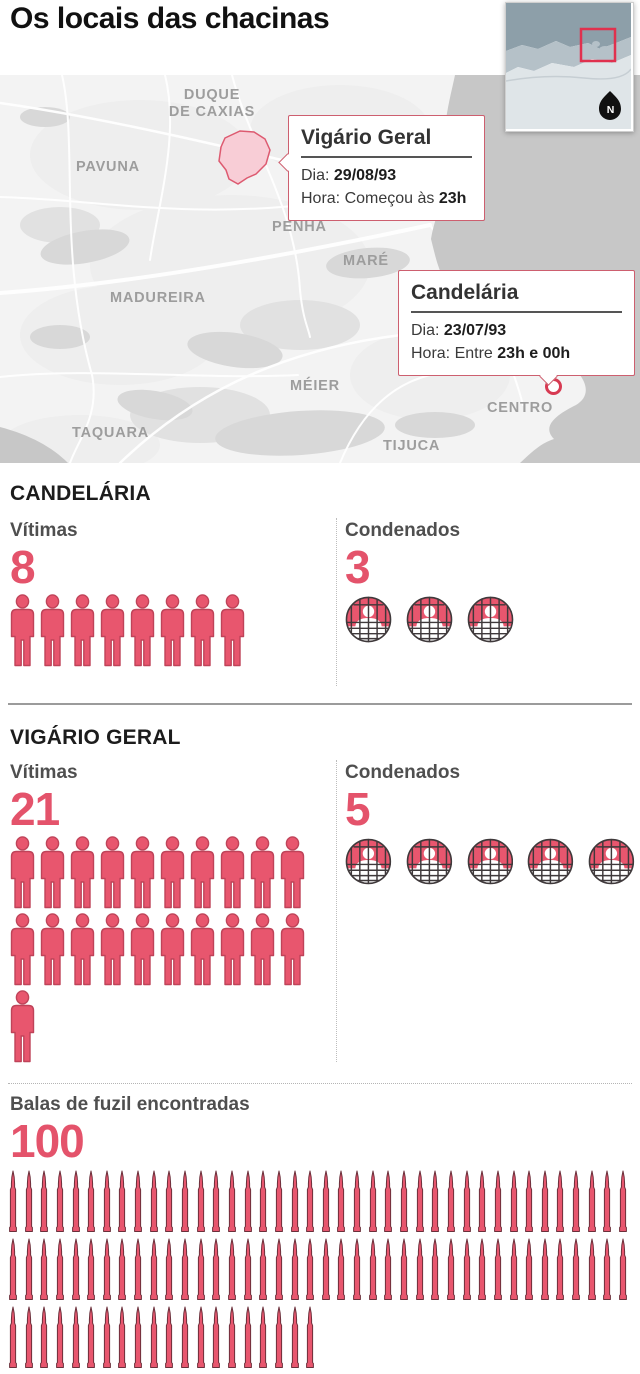 The height and width of the screenshot is (1374, 640). Describe the element at coordinates (111, 433) in the screenshot. I see `map-label-taquara: TAQUARA` at that location.